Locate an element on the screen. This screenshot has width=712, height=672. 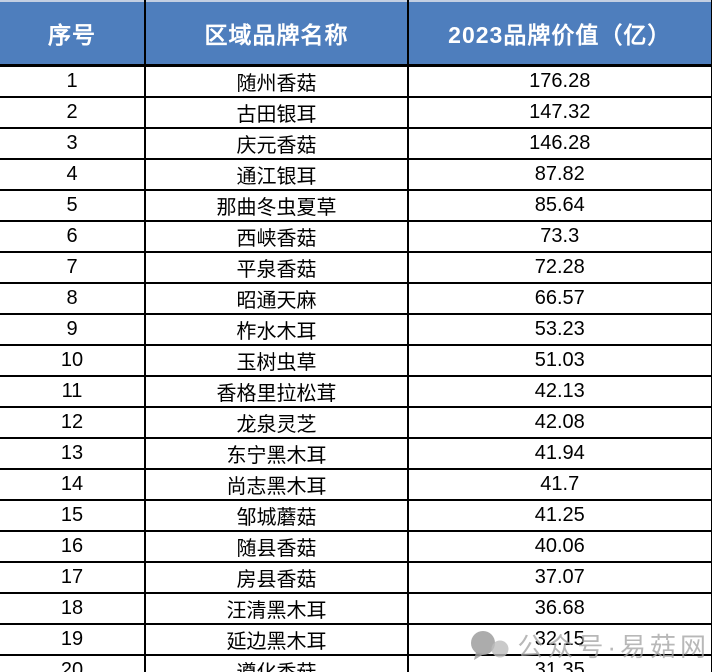
brand-name-cell: 玉树虫草 is located at coordinates (276, 360).